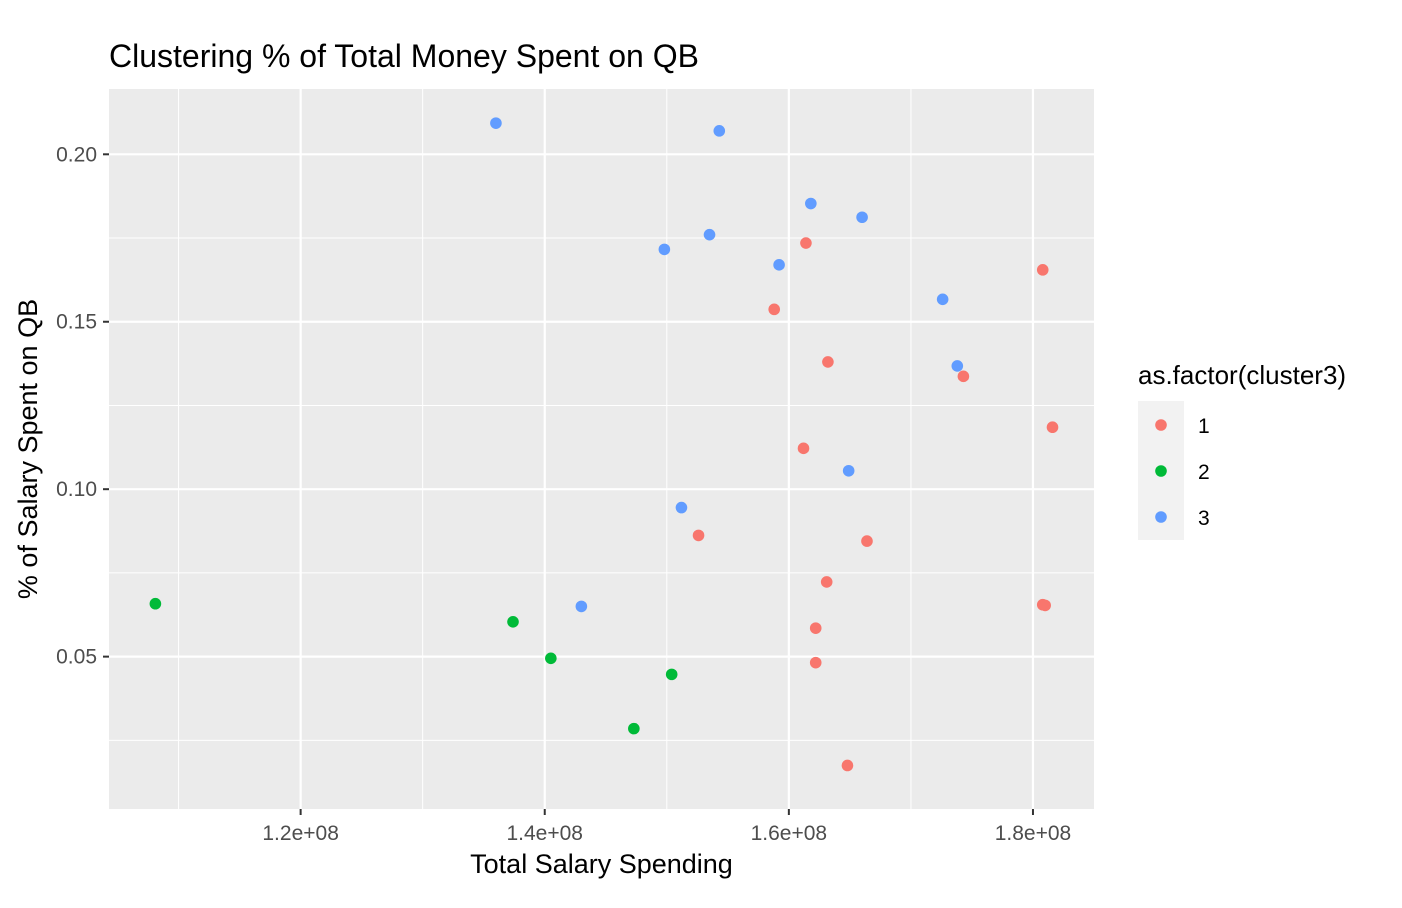  I want to click on legend: as.factor(cluster3) 1 2 3, so click(1242, 450).